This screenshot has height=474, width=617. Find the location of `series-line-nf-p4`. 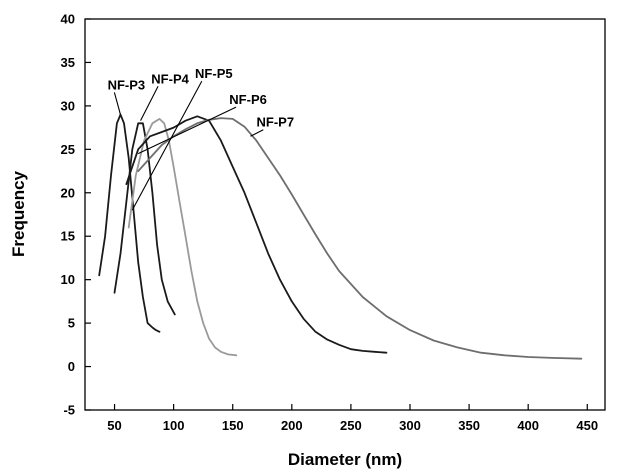

series-line-nf-p4 is located at coordinates (144, 219).